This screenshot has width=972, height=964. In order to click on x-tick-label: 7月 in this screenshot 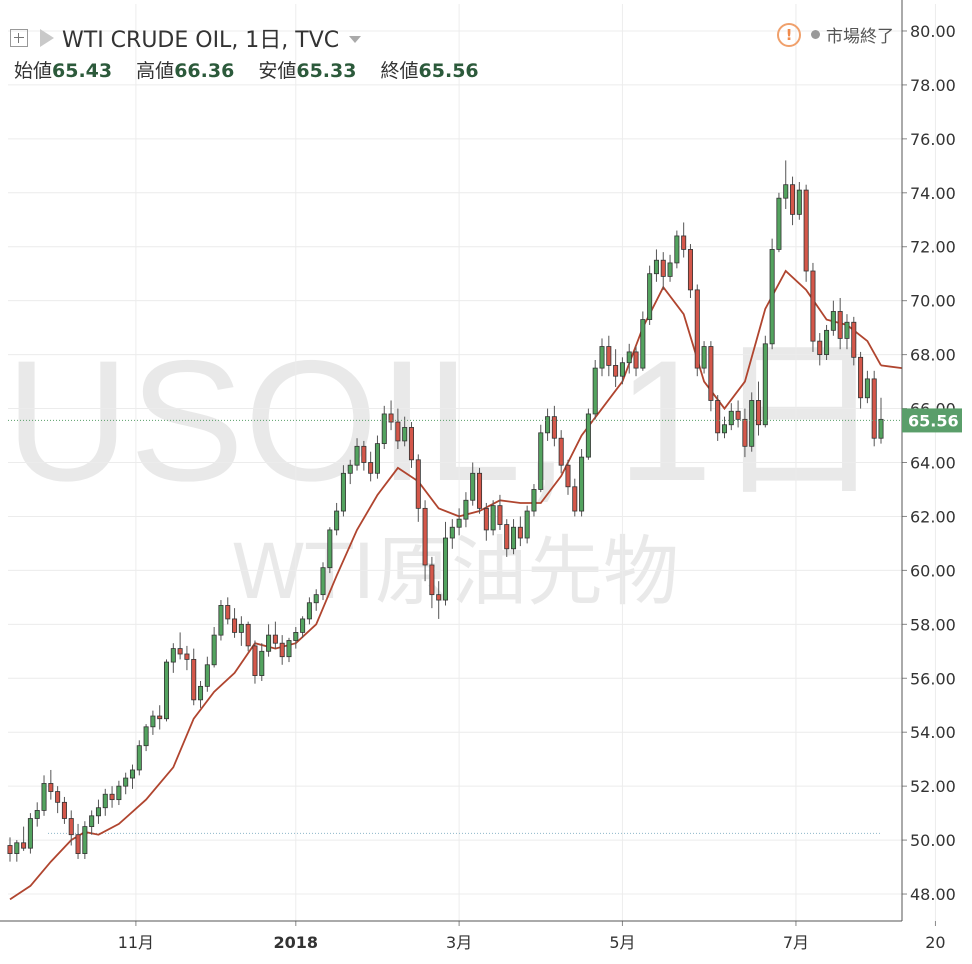, I will do `click(796, 942)`.